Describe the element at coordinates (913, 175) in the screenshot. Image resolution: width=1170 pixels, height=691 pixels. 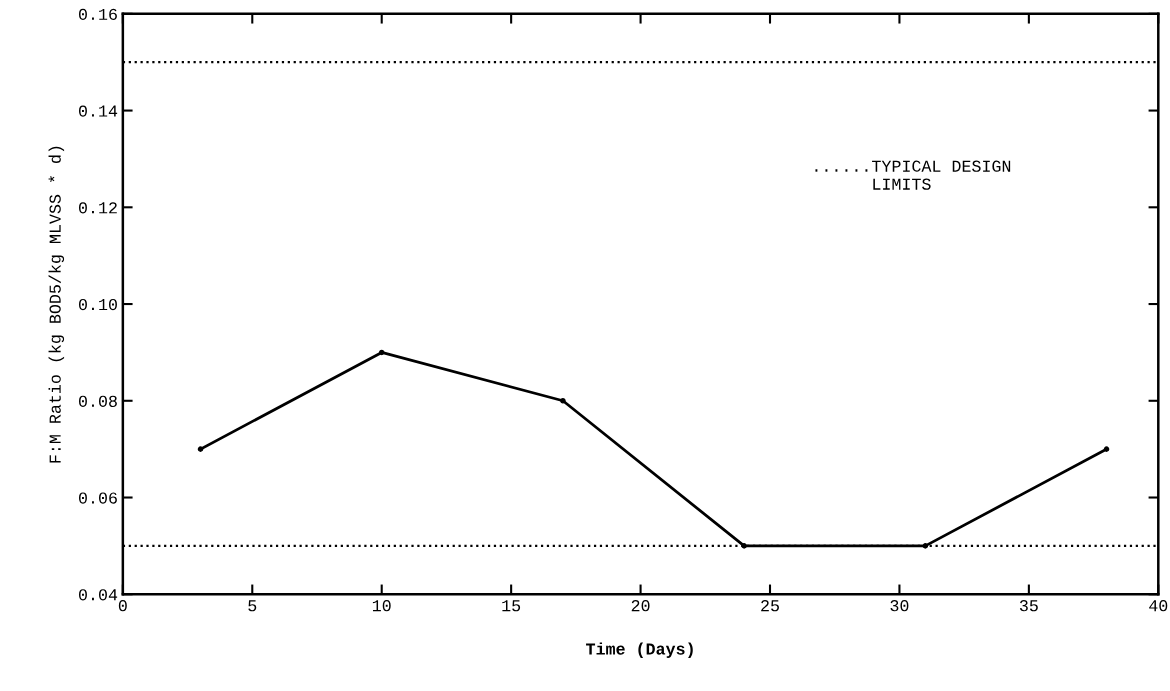
I see `annotation: ......TYPICAL DESIGN LIMITS` at that location.